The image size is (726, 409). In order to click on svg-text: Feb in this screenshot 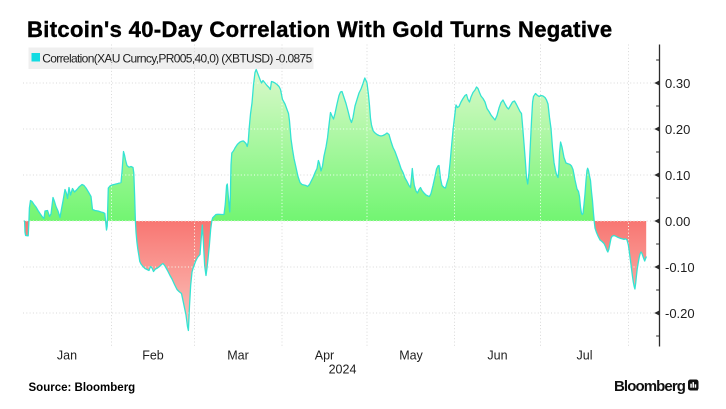, I will do `click(153, 356)`.